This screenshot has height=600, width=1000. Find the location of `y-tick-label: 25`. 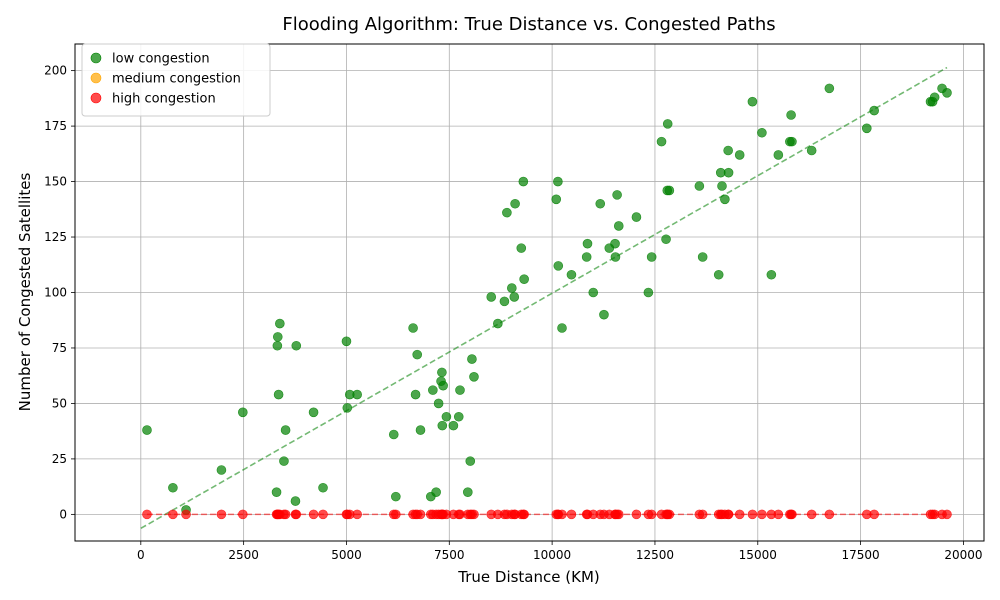

y-tick-label: 25 is located at coordinates (59, 459).